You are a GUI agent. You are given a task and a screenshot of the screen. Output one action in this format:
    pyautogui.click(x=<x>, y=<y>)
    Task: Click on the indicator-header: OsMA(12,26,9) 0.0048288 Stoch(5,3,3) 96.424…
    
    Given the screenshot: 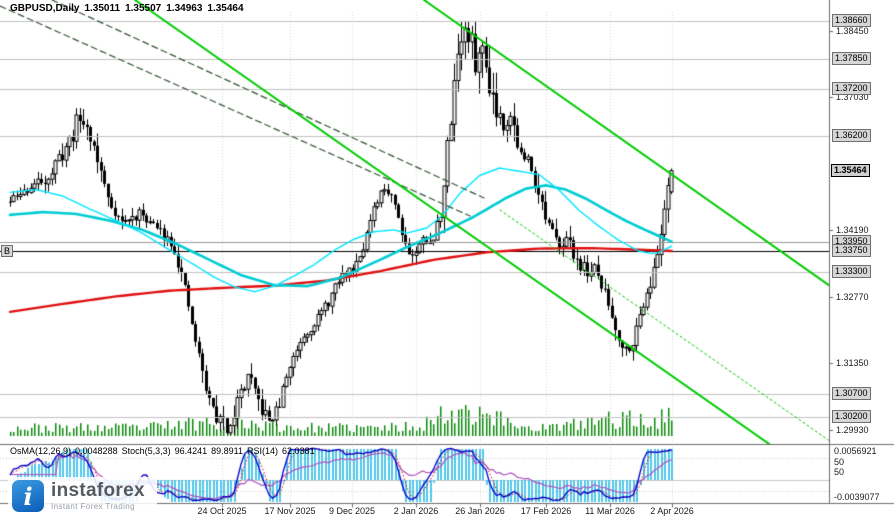 What is the action you would take?
    pyautogui.click(x=164, y=451)
    